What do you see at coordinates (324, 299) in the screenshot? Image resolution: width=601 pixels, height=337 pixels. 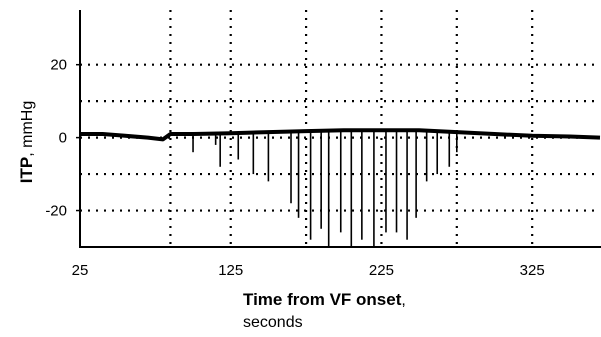 I see `x-axis-title: Time from VF onset,` at bounding box center [324, 299].